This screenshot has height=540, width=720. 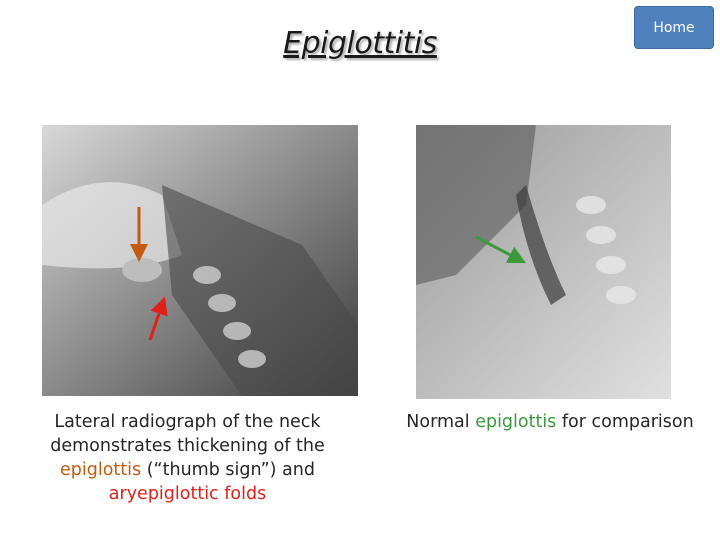 What do you see at coordinates (438, 422) in the screenshot?
I see `caption-text: Normal` at bounding box center [438, 422].